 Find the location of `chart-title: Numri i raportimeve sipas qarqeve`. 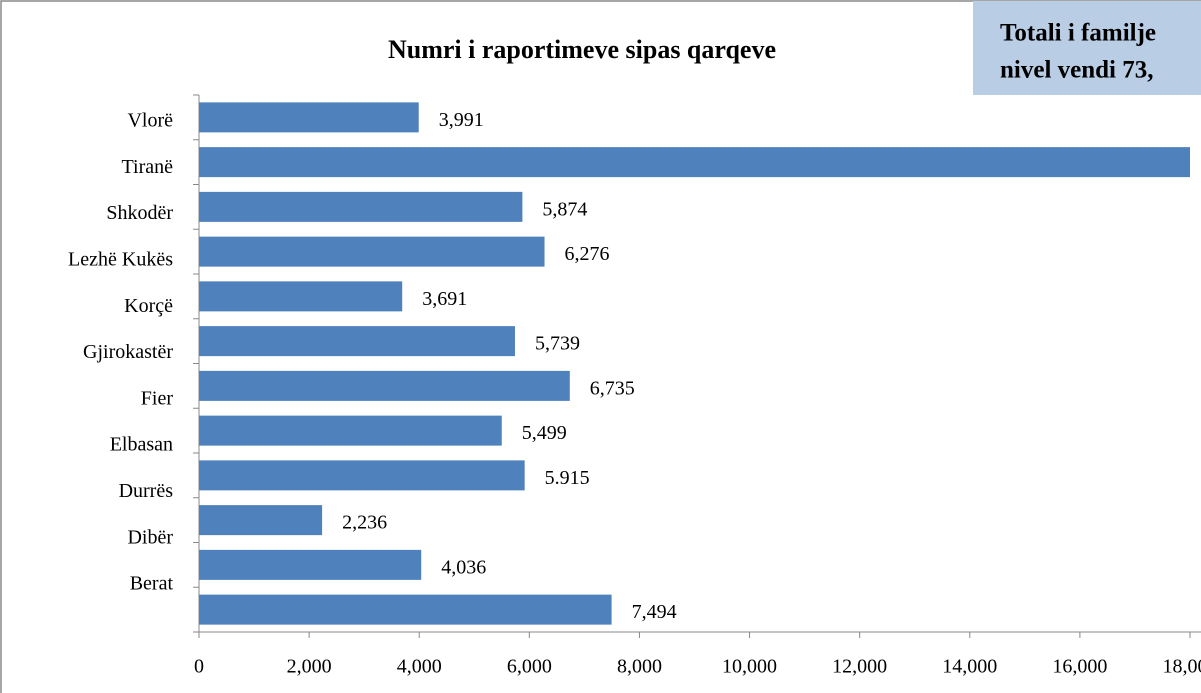

chart-title: Numri i raportimeve sipas qarqeve is located at coordinates (582, 49).